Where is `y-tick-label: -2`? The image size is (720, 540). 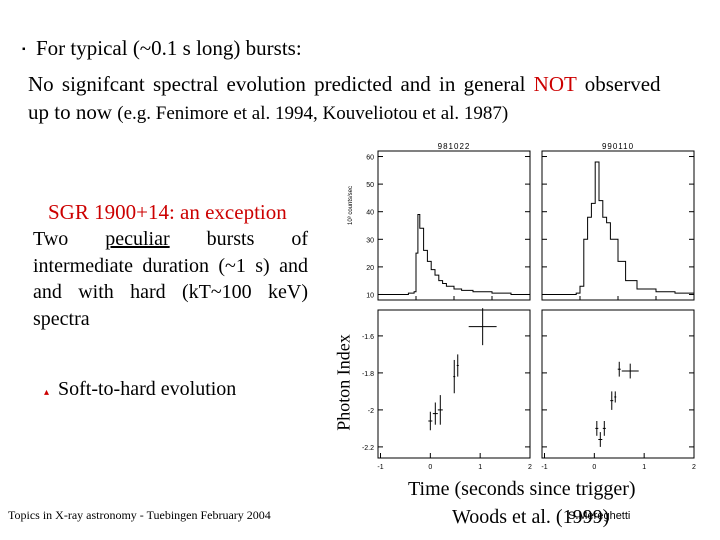
y-tick-label: -2 is located at coordinates (371, 411).